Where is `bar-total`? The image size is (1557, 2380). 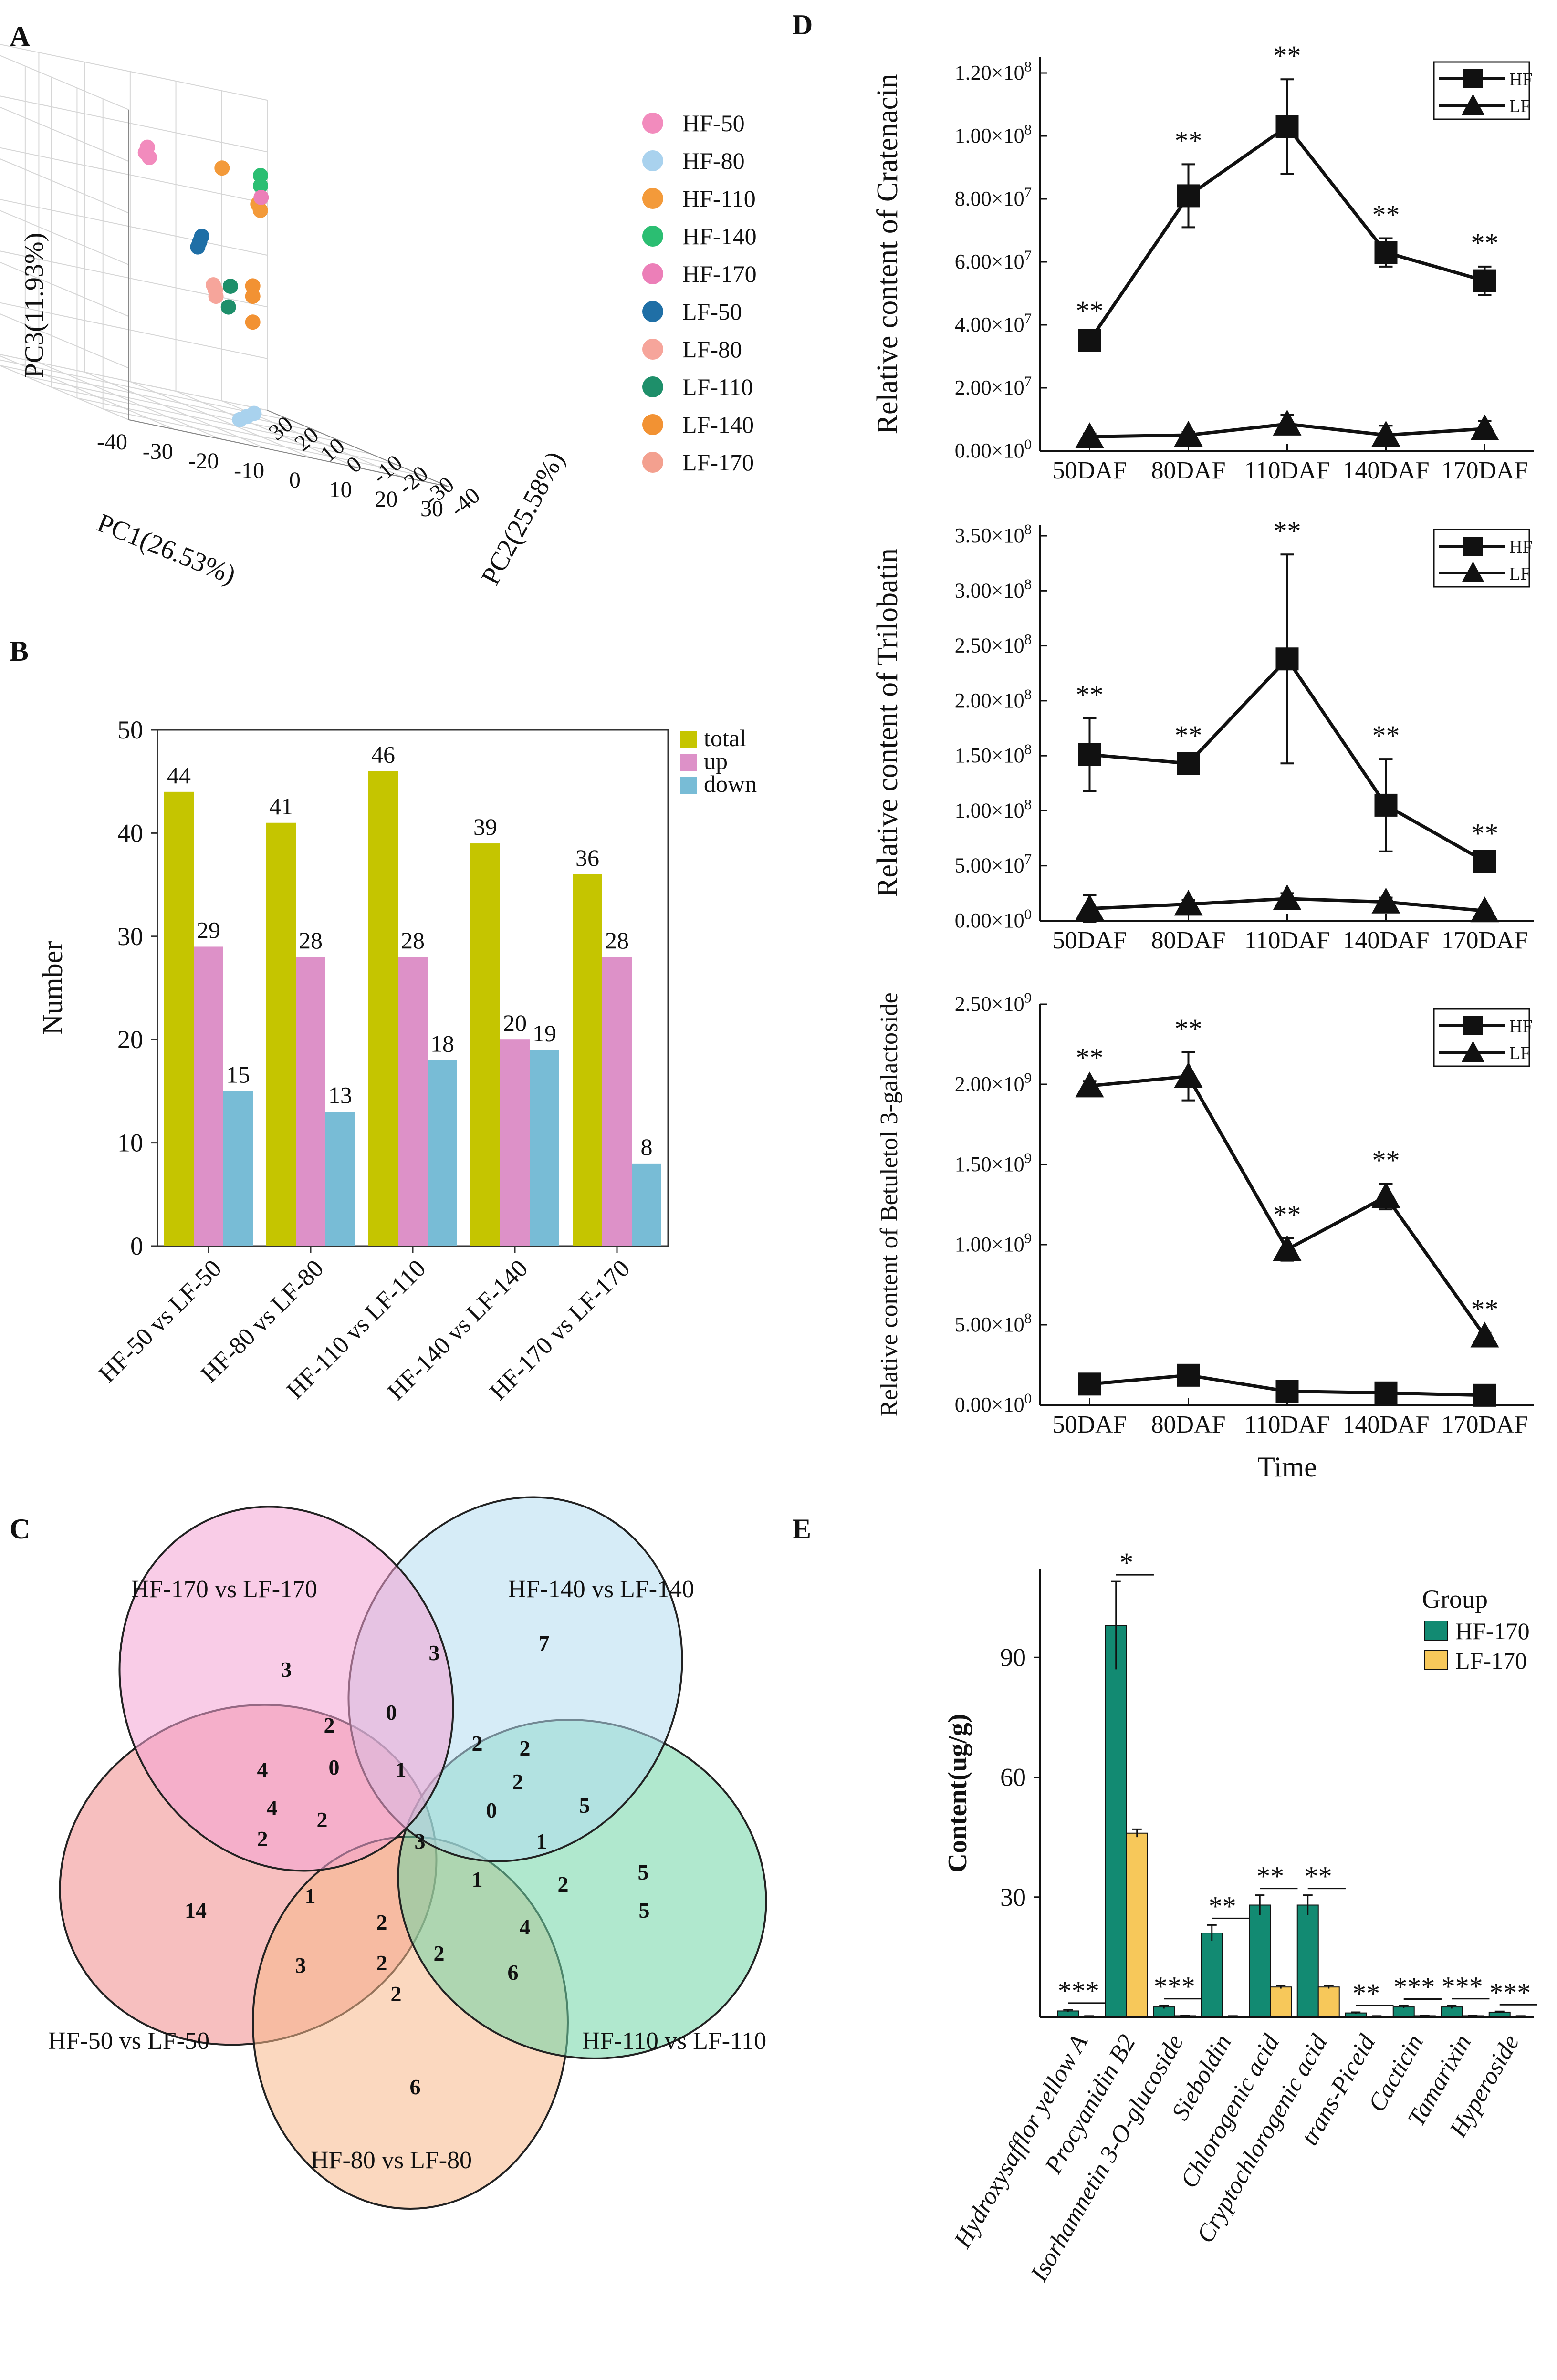
bar-total is located at coordinates (383, 1008).